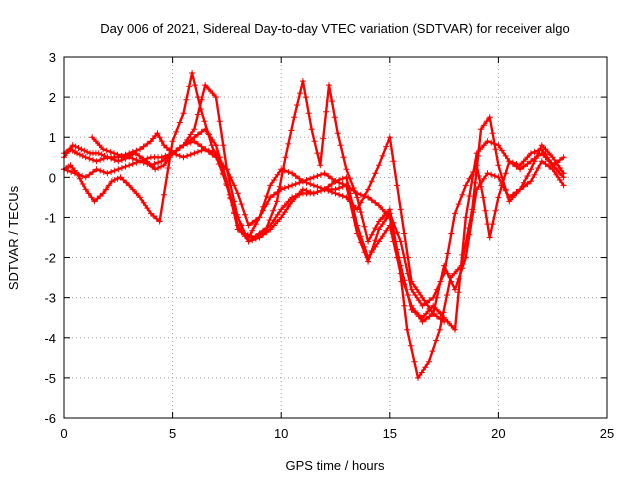  I want to click on x-tick-label: 20, so click(498, 433).